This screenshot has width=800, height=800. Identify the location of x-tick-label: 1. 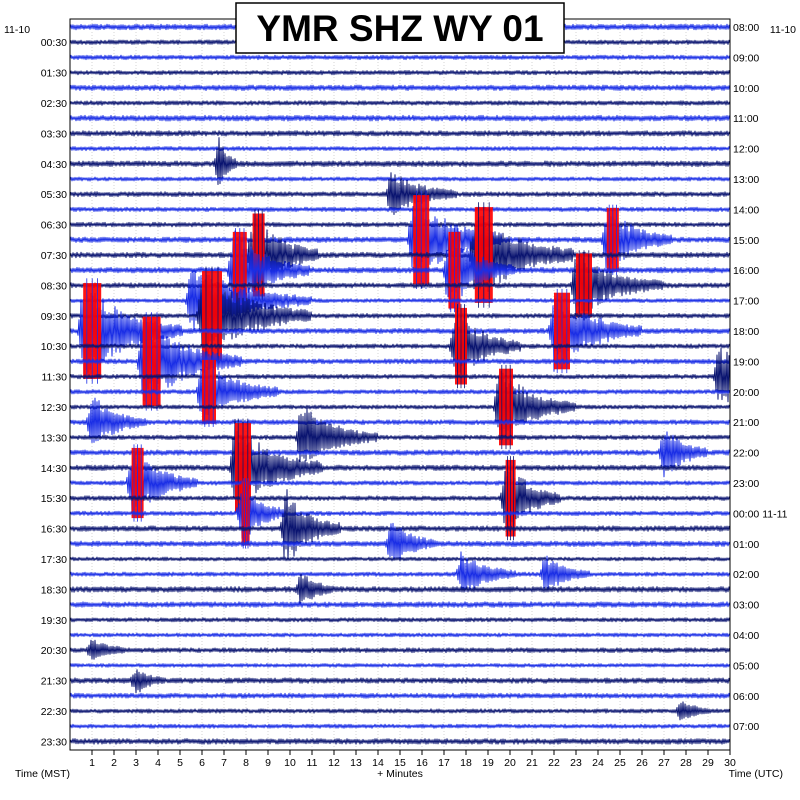
(92, 763).